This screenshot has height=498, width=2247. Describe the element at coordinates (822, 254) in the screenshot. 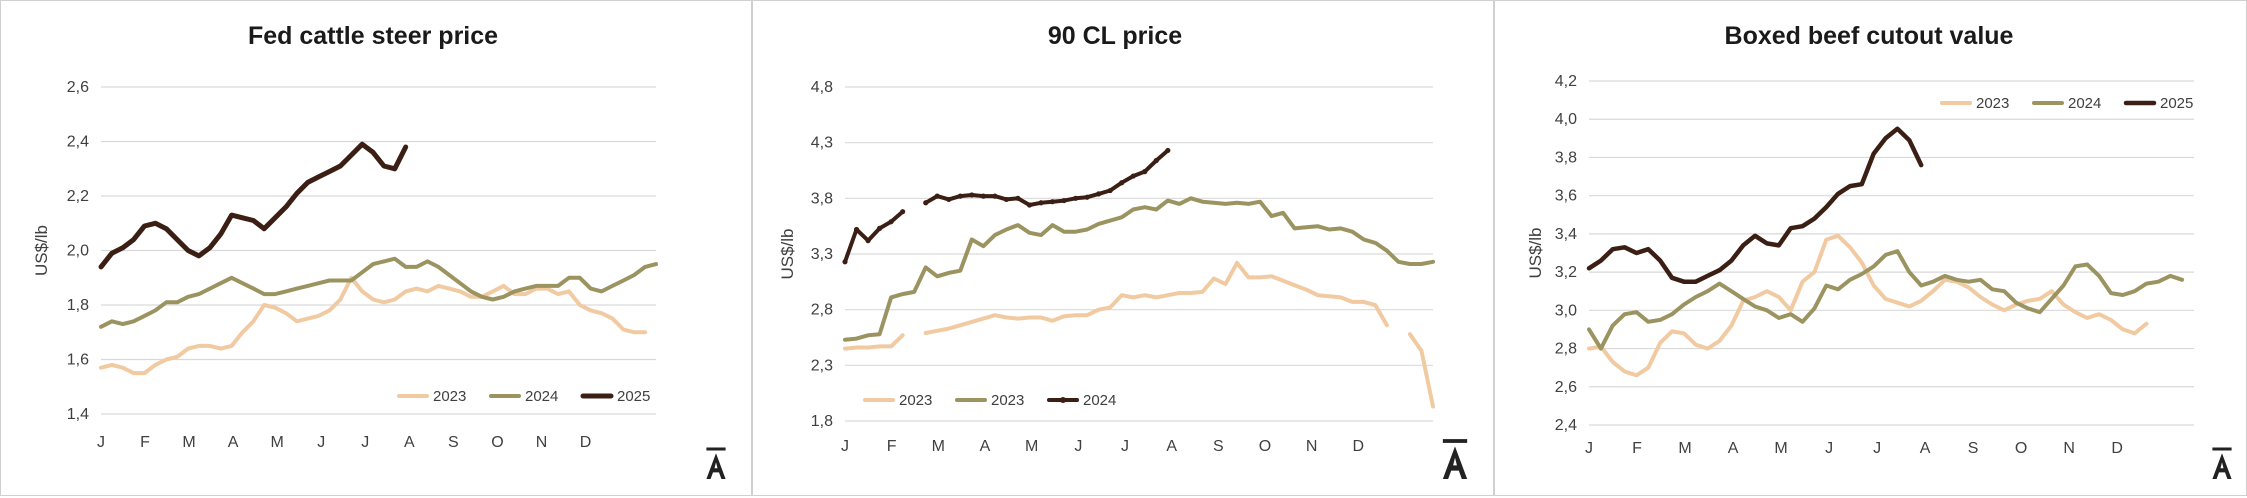

I see `y-tick-label: 3,3` at that location.